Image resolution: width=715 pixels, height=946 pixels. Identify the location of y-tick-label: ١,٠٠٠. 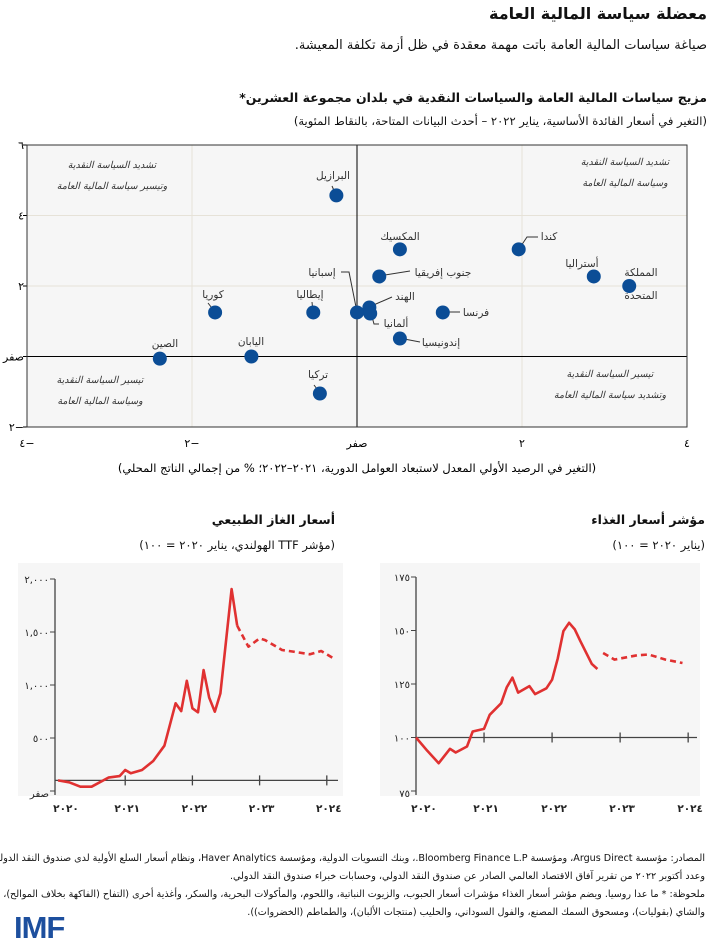
(36, 686).